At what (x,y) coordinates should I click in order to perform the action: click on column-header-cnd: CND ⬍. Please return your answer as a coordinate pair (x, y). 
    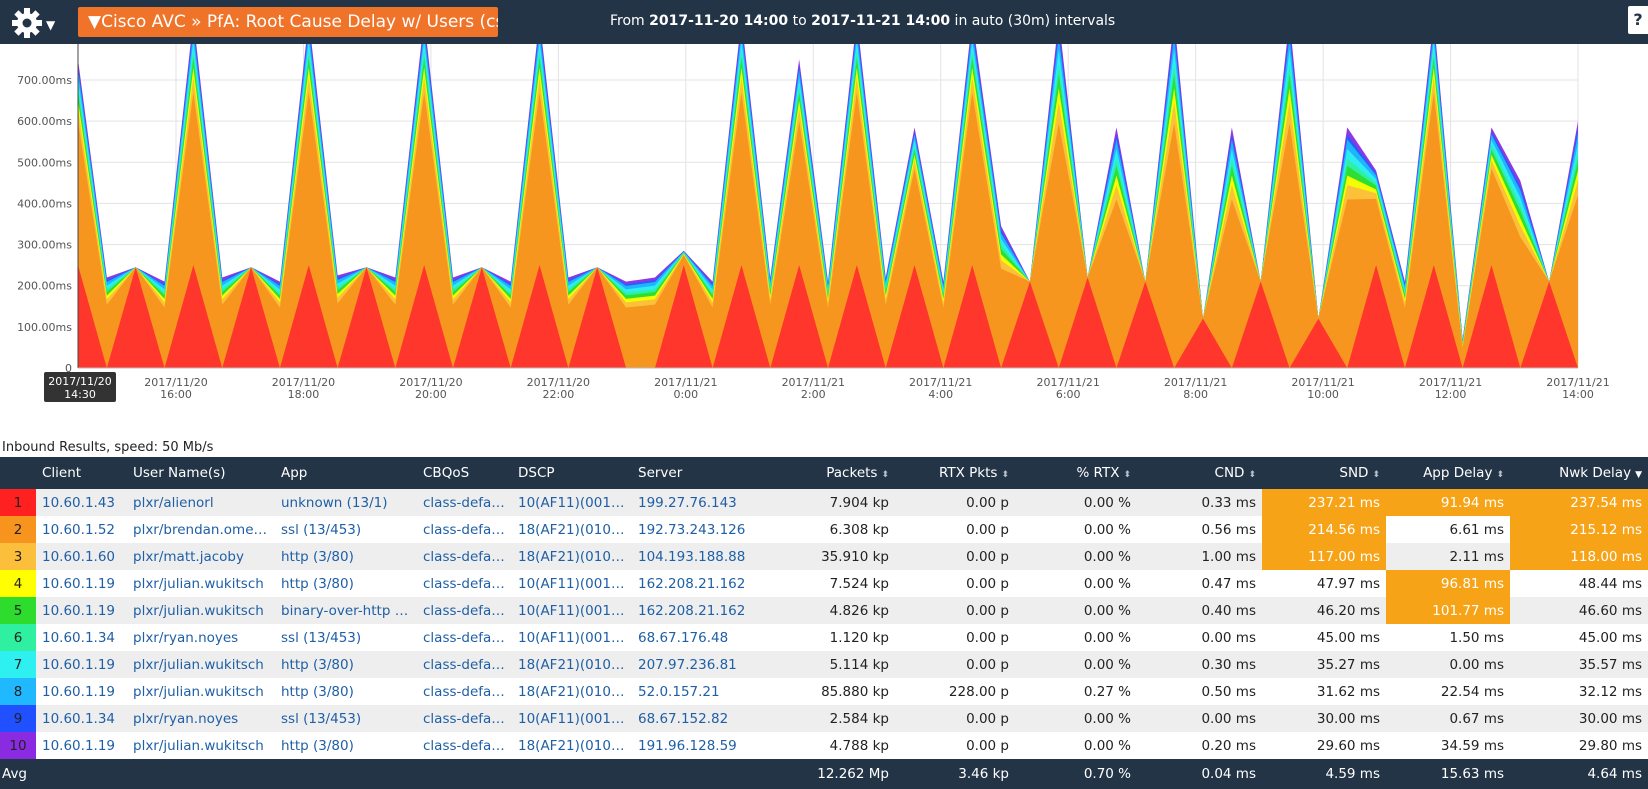
    Looking at the image, I should click on (1199, 473).